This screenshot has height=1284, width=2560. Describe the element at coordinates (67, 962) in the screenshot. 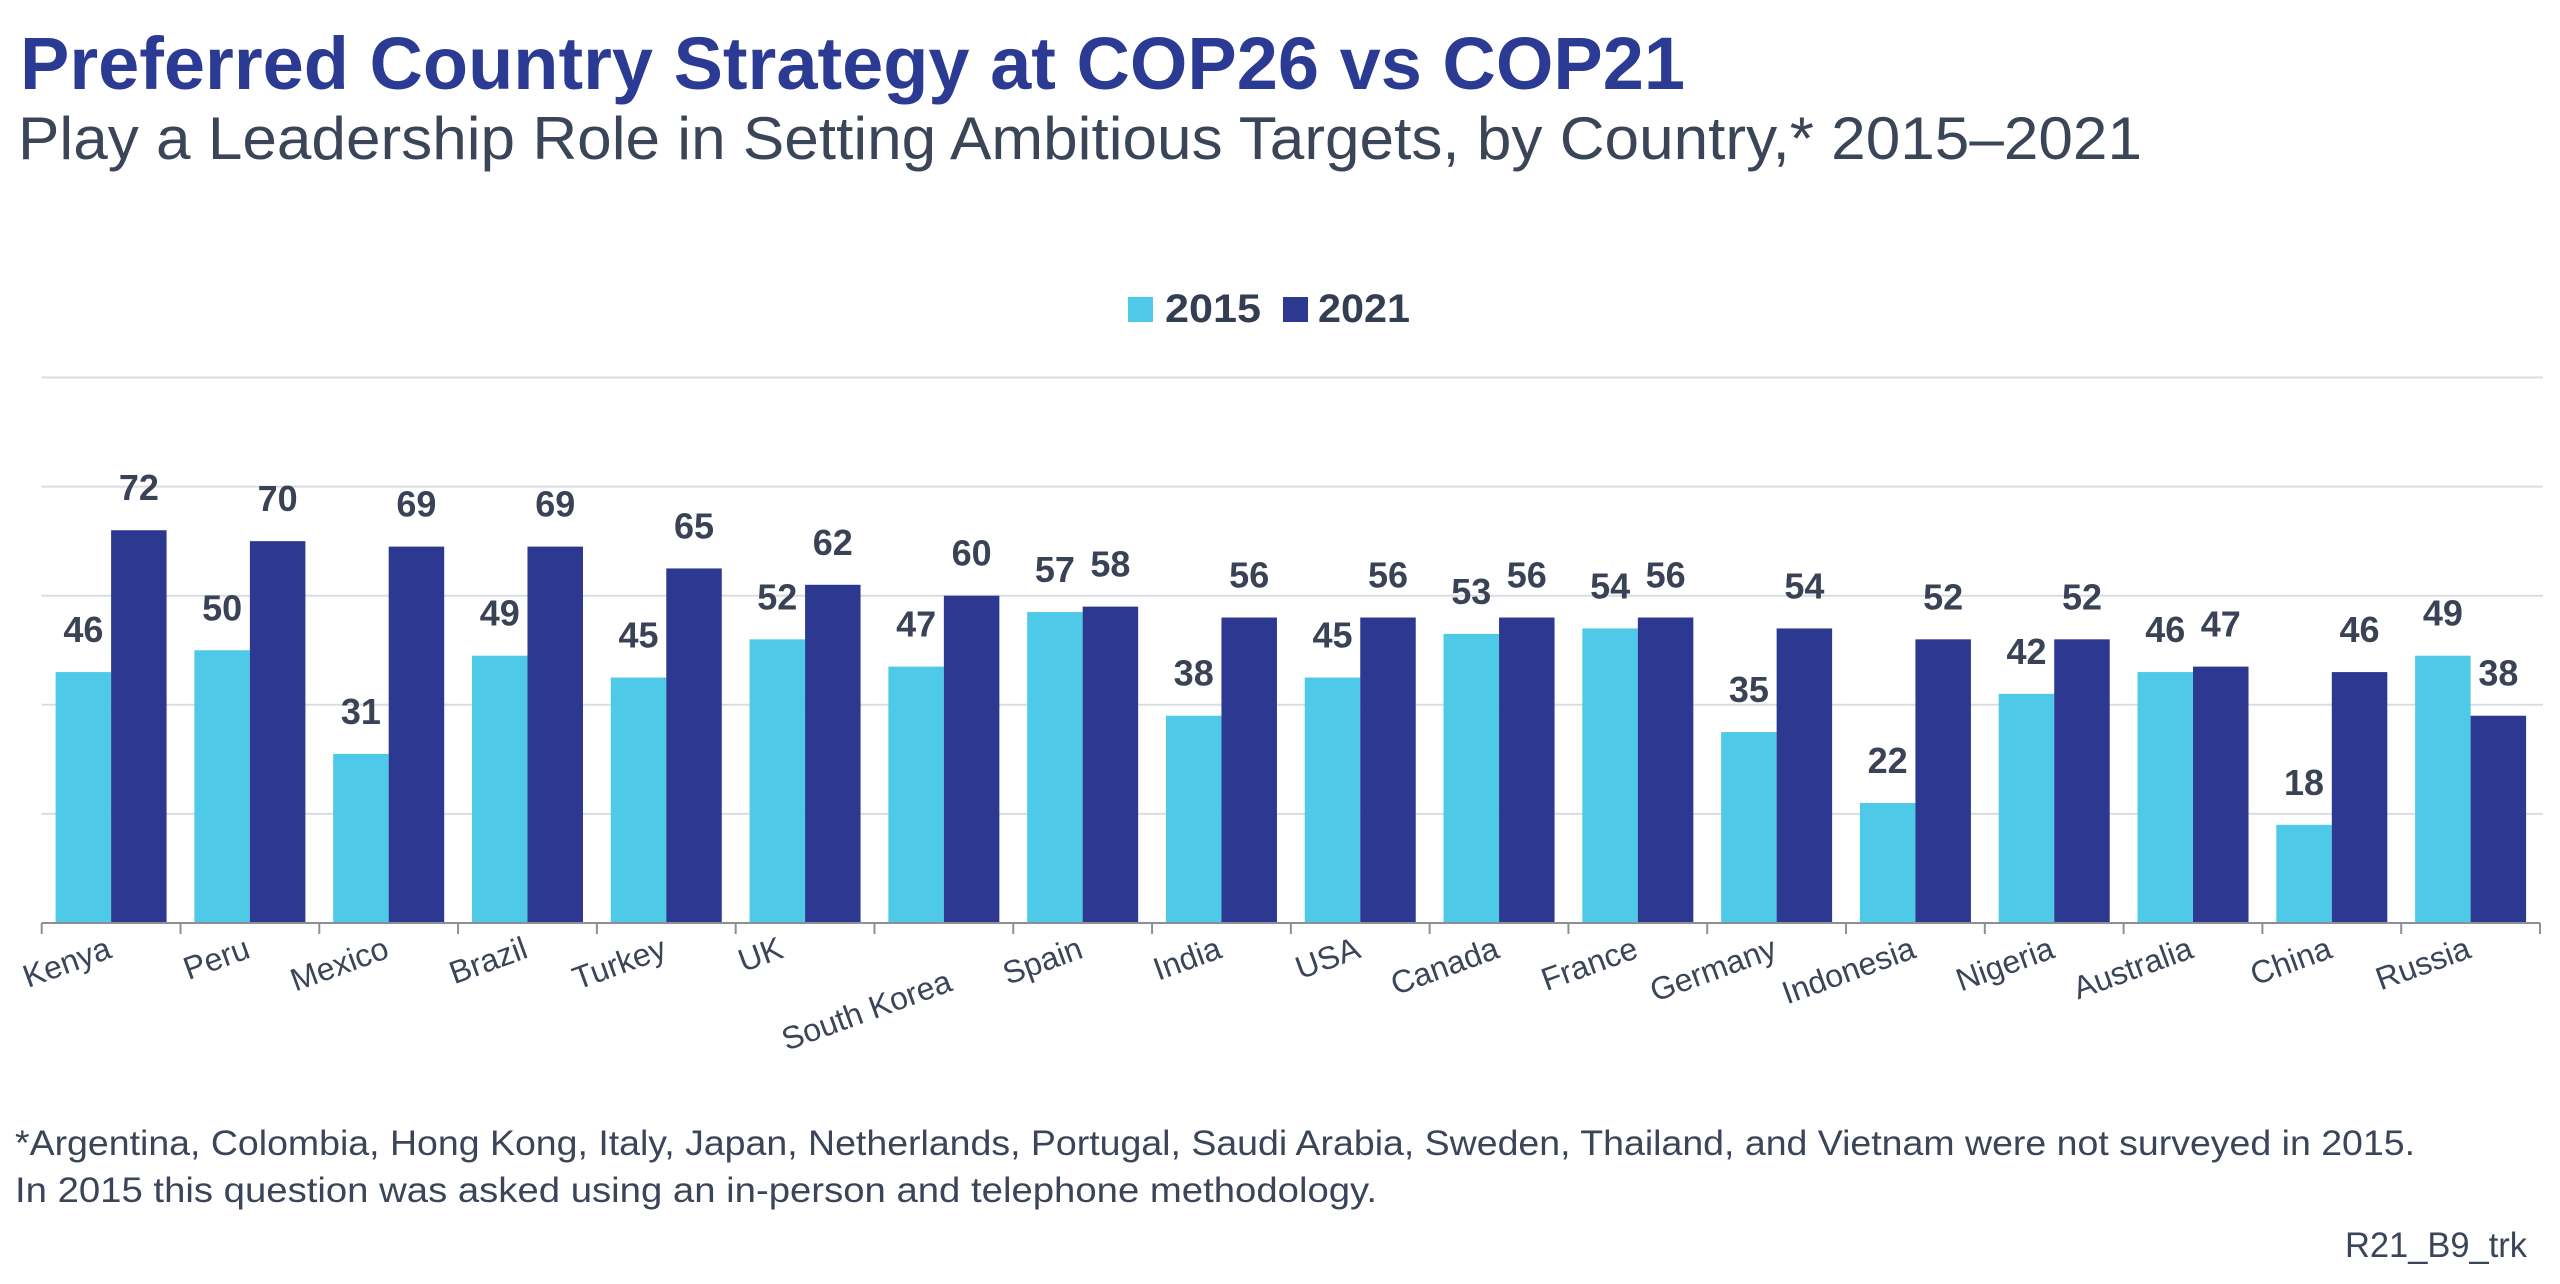

I see `x-tick-label: Kenya` at that location.